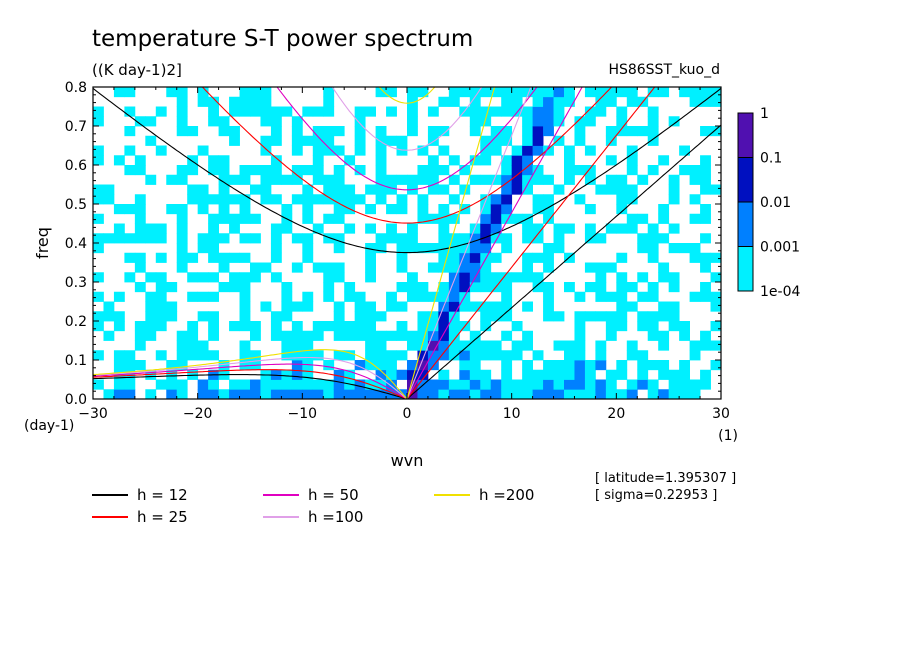 This screenshot has height=654, width=904. Describe the element at coordinates (250, 377) in the screenshot. I see `rossby-wave-curve` at that location.